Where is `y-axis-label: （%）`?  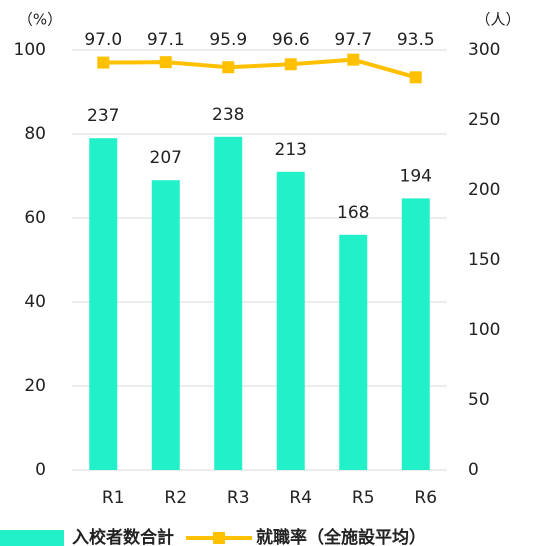 y-axis-label: （%） is located at coordinates (40, 20).